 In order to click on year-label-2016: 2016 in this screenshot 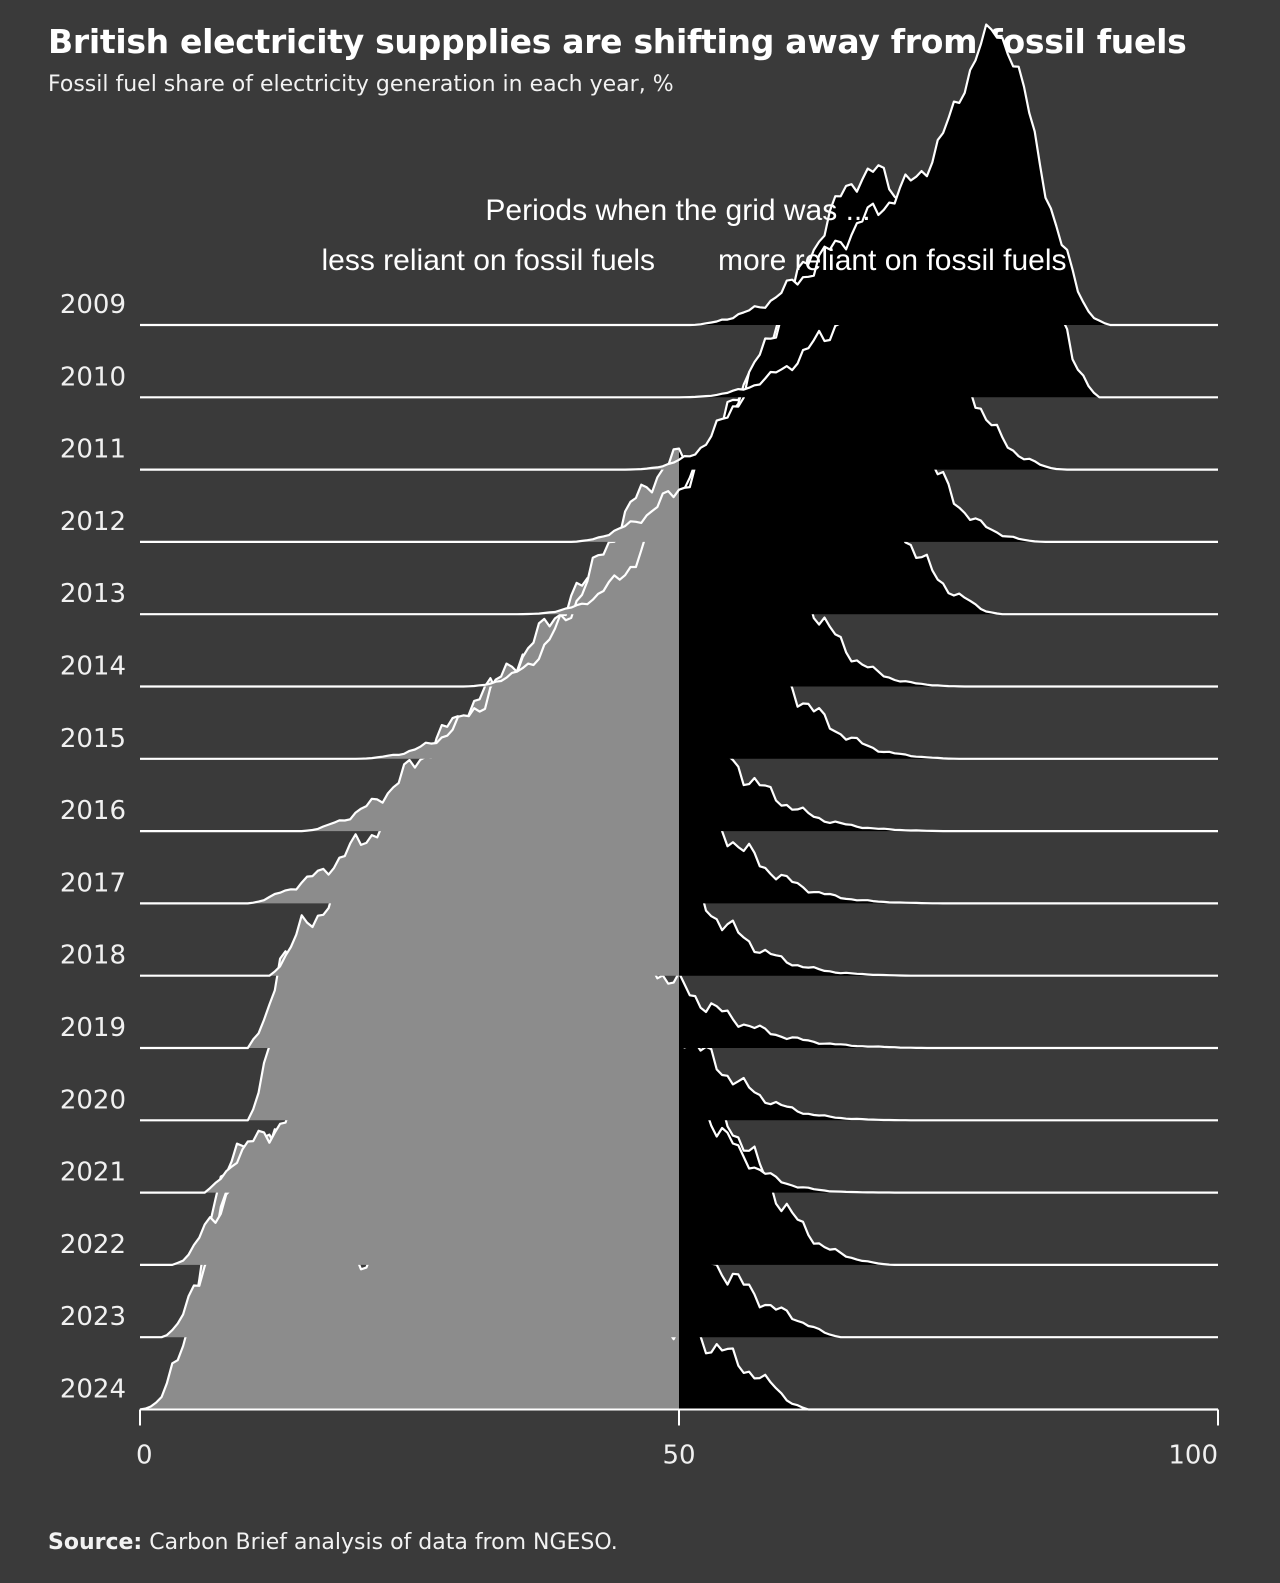, I will do `click(93, 811)`.